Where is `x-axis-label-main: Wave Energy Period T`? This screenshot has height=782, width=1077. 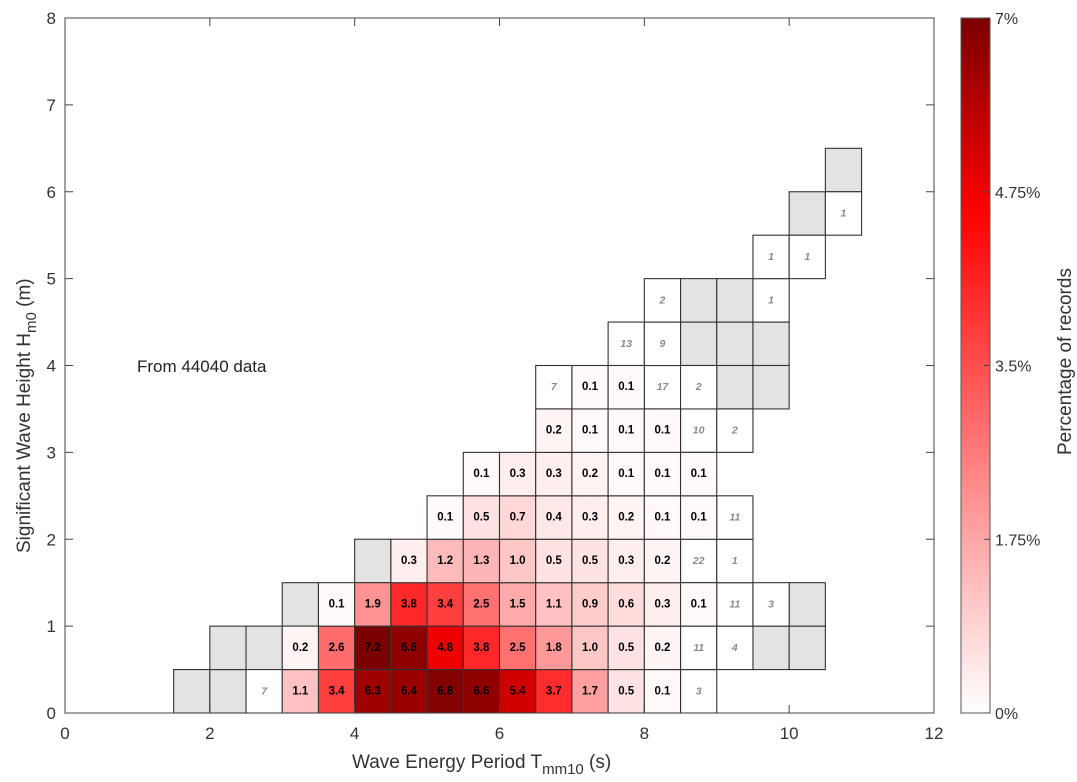
x-axis-label-main: Wave Energy Period T is located at coordinates (447, 762).